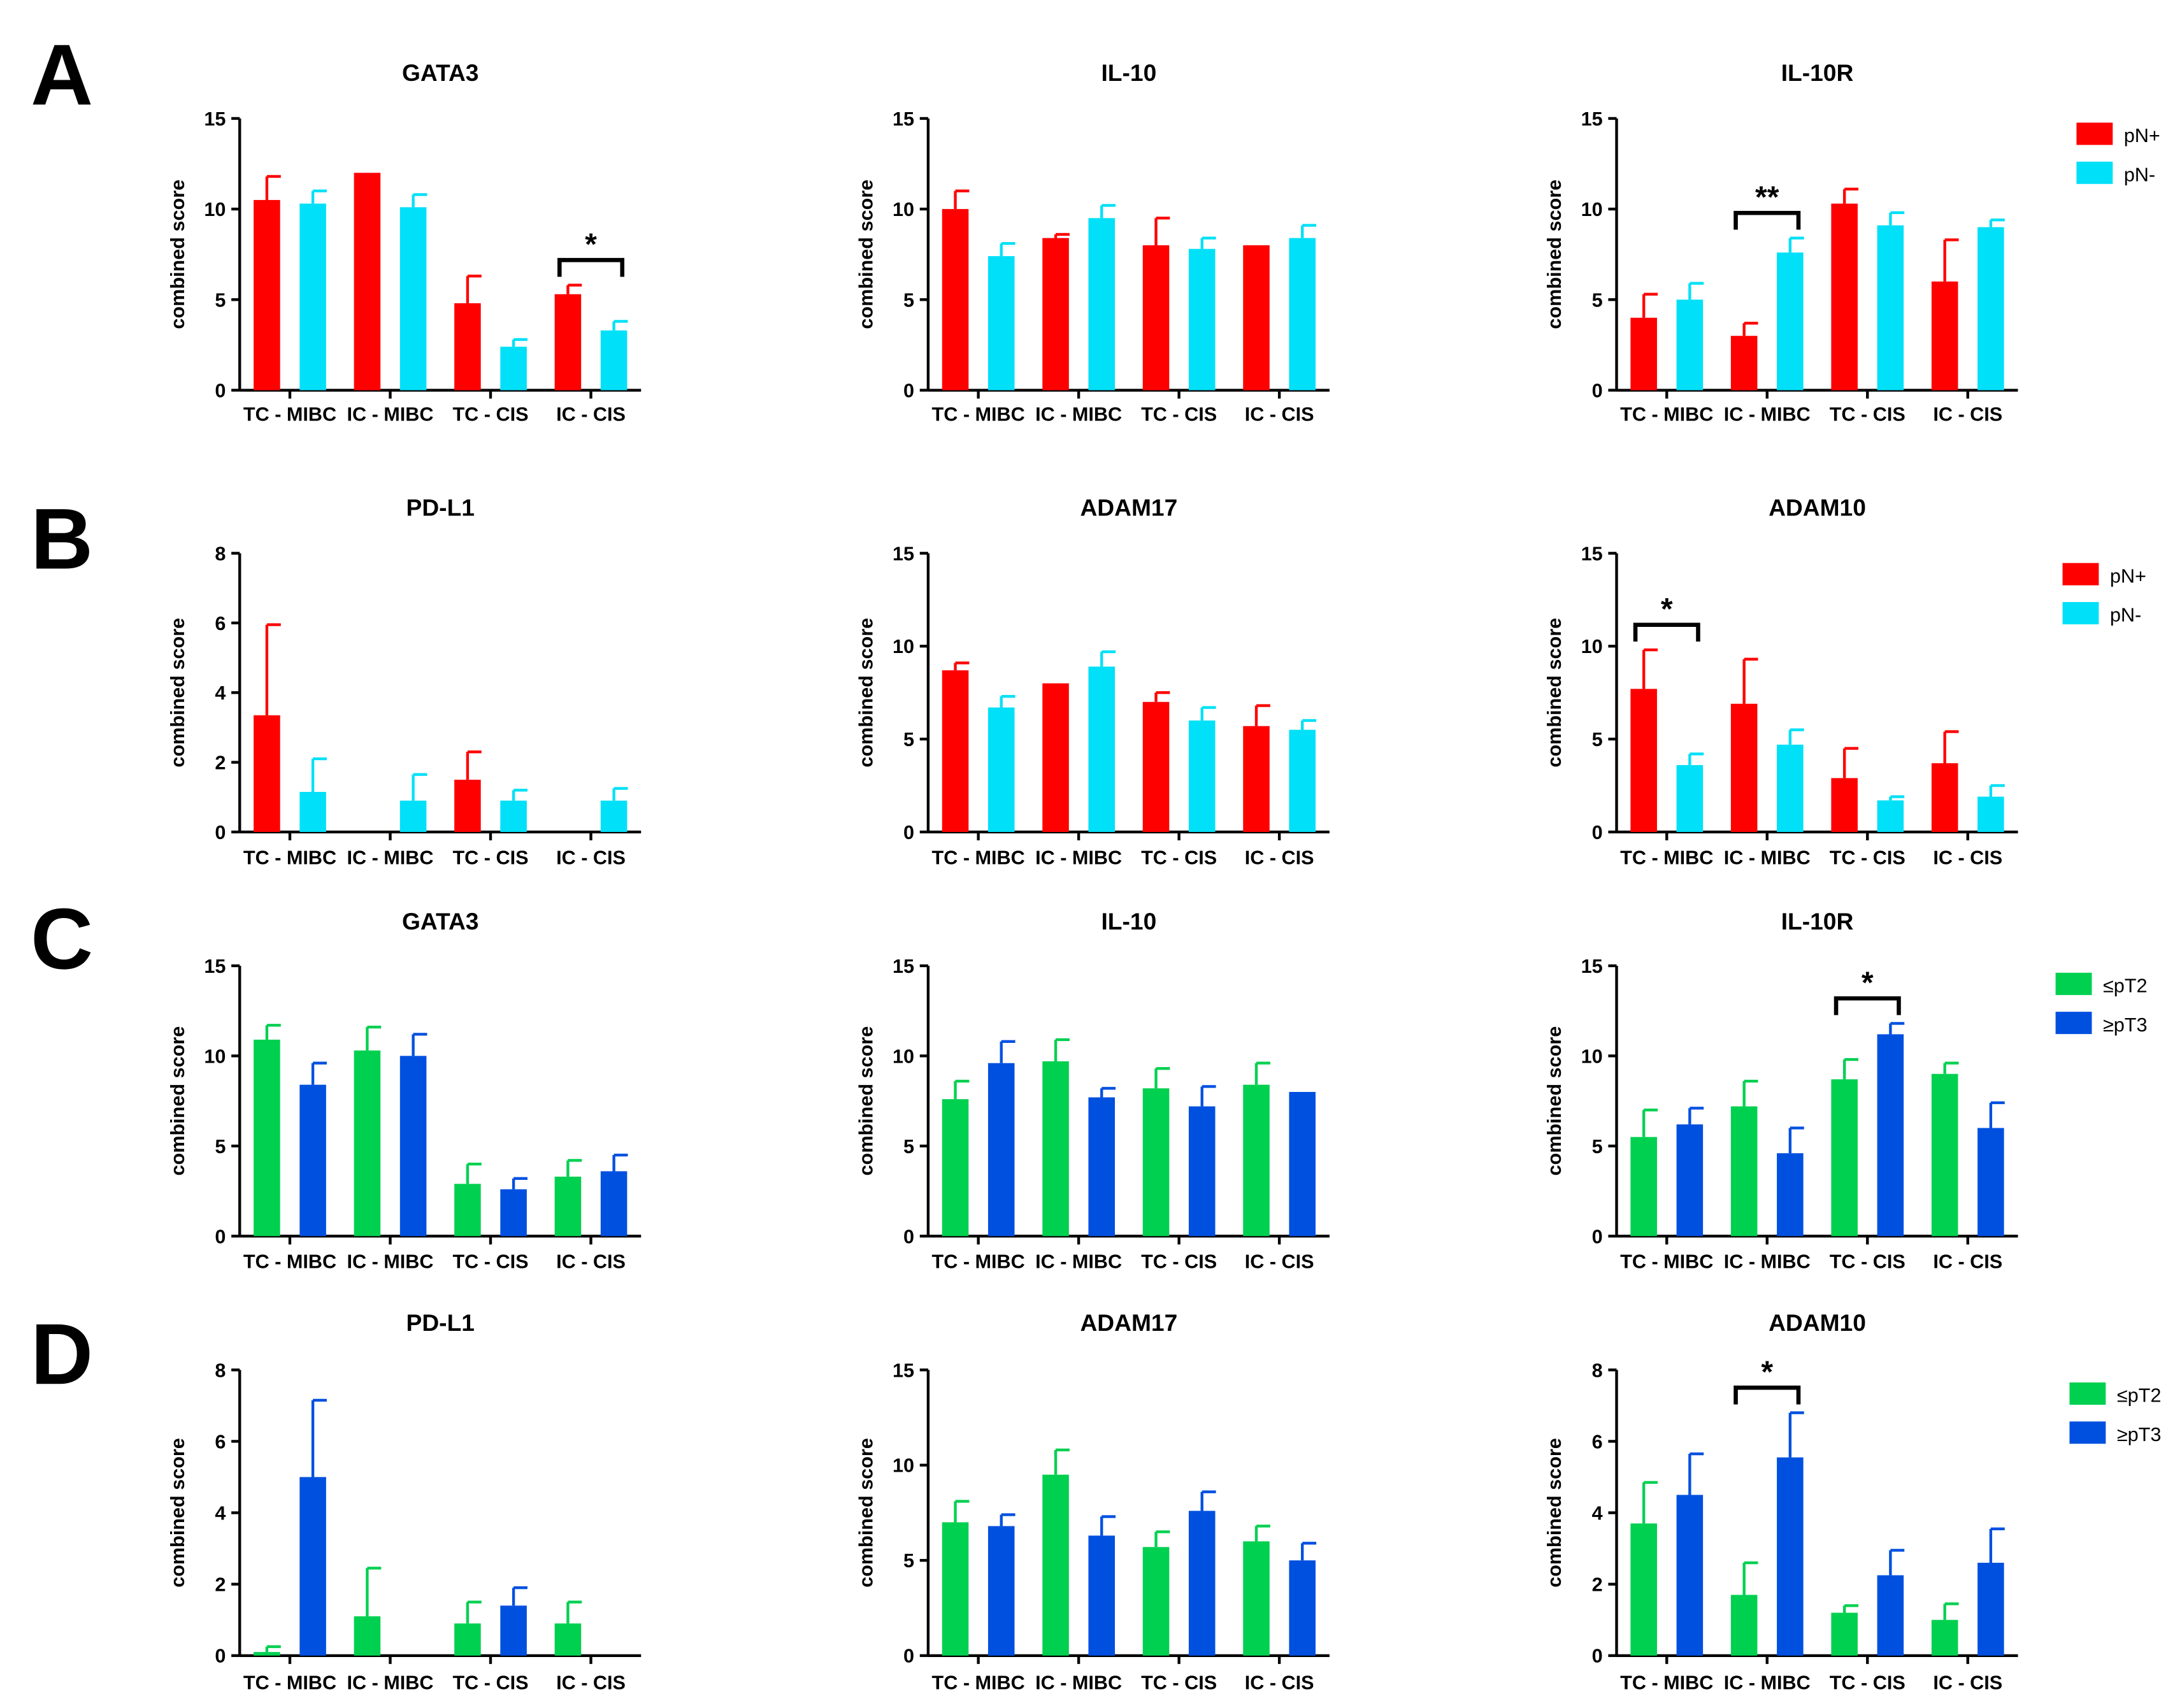 Image resolution: width=2182 pixels, height=1708 pixels. I want to click on y-tick-label: 6, so click(220, 624).